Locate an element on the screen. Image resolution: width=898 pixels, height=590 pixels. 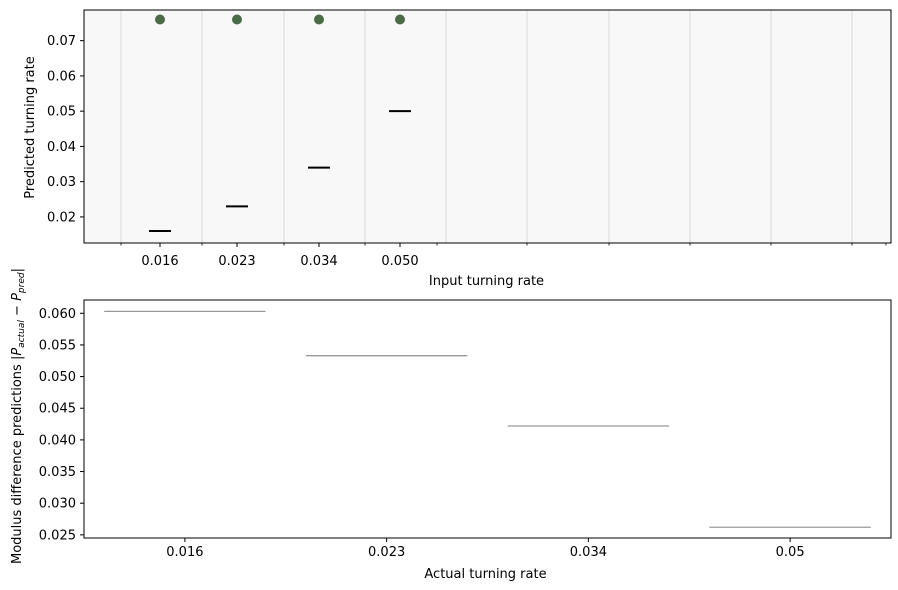
bottom-x-tick-label: 0.016 is located at coordinates (184, 552).